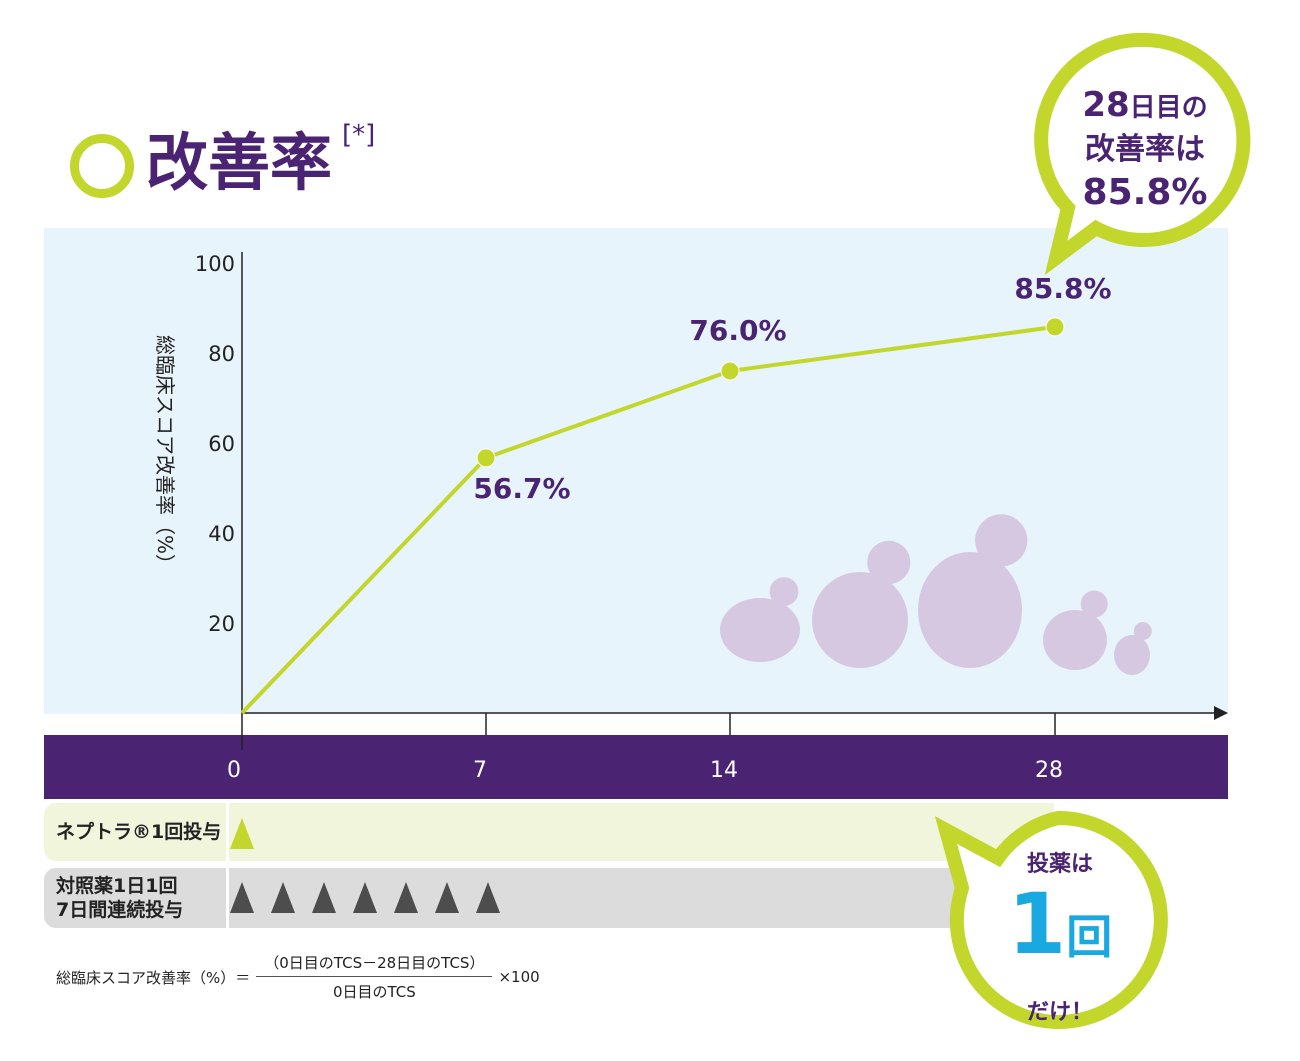 The width and height of the screenshot is (1300, 1061). What do you see at coordinates (221, 354) in the screenshot?
I see `y-tick-label: 80` at bounding box center [221, 354].